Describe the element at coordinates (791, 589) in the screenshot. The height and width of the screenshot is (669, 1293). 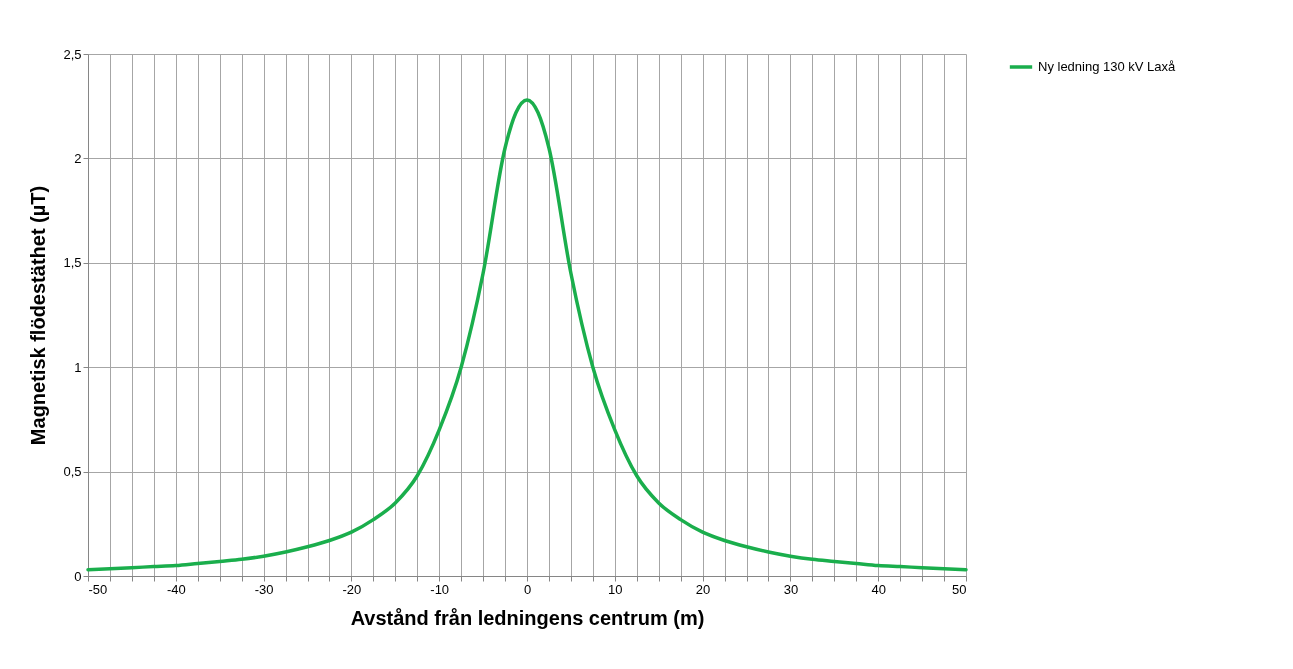
I see `x-tick-label: 30` at that location.